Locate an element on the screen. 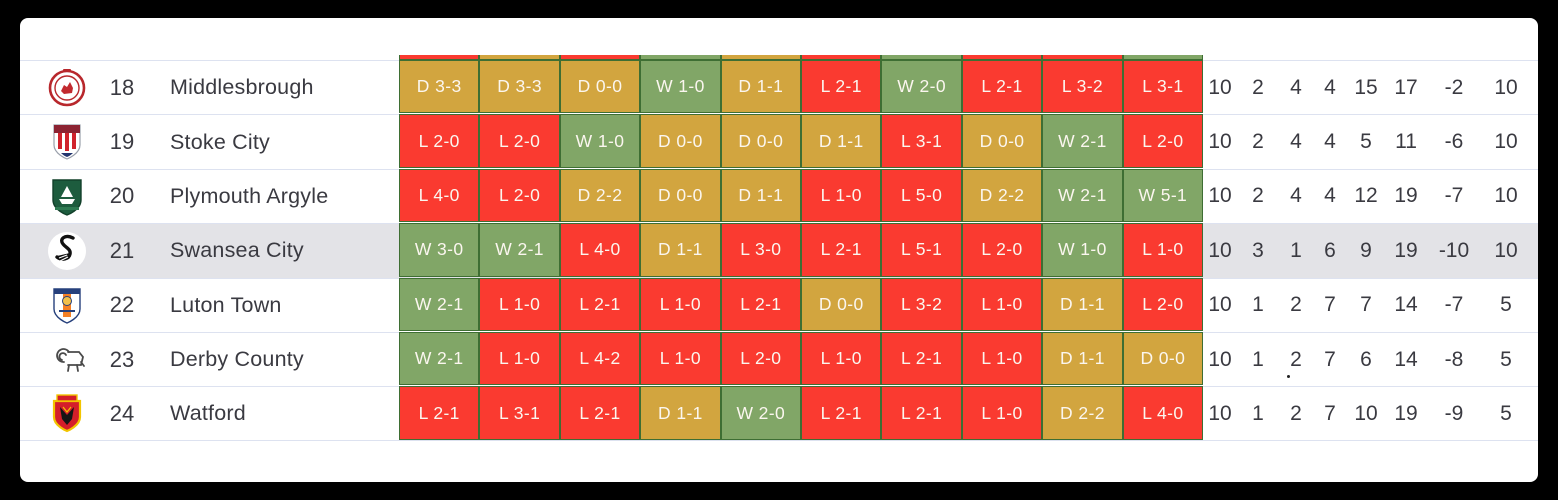 The height and width of the screenshot is (500, 1558). table-row: 18 Middlesbrough 10 2 4 4 15 17 -2 10 is located at coordinates (779, 87).